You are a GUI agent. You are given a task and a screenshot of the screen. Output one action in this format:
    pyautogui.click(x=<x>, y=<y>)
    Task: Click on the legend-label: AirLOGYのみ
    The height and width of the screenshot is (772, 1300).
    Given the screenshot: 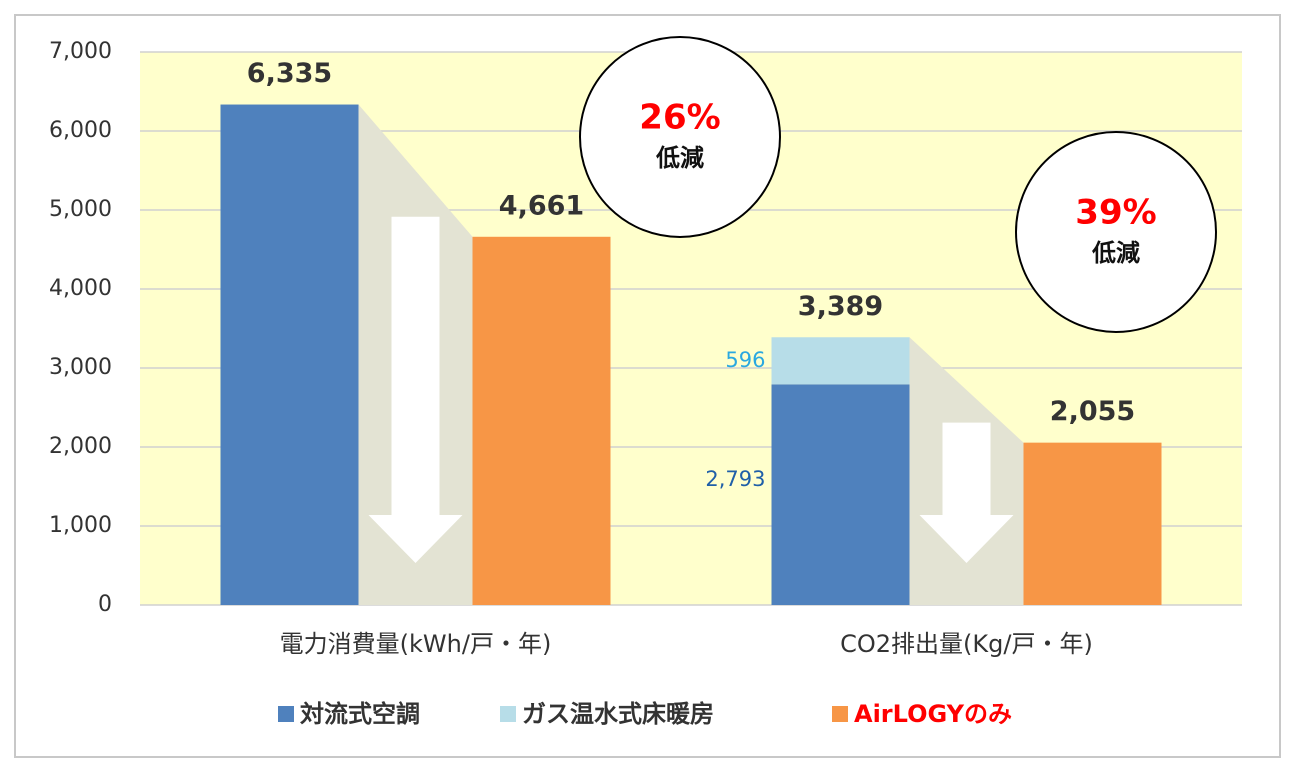 What is the action you would take?
    pyautogui.click(x=933, y=714)
    